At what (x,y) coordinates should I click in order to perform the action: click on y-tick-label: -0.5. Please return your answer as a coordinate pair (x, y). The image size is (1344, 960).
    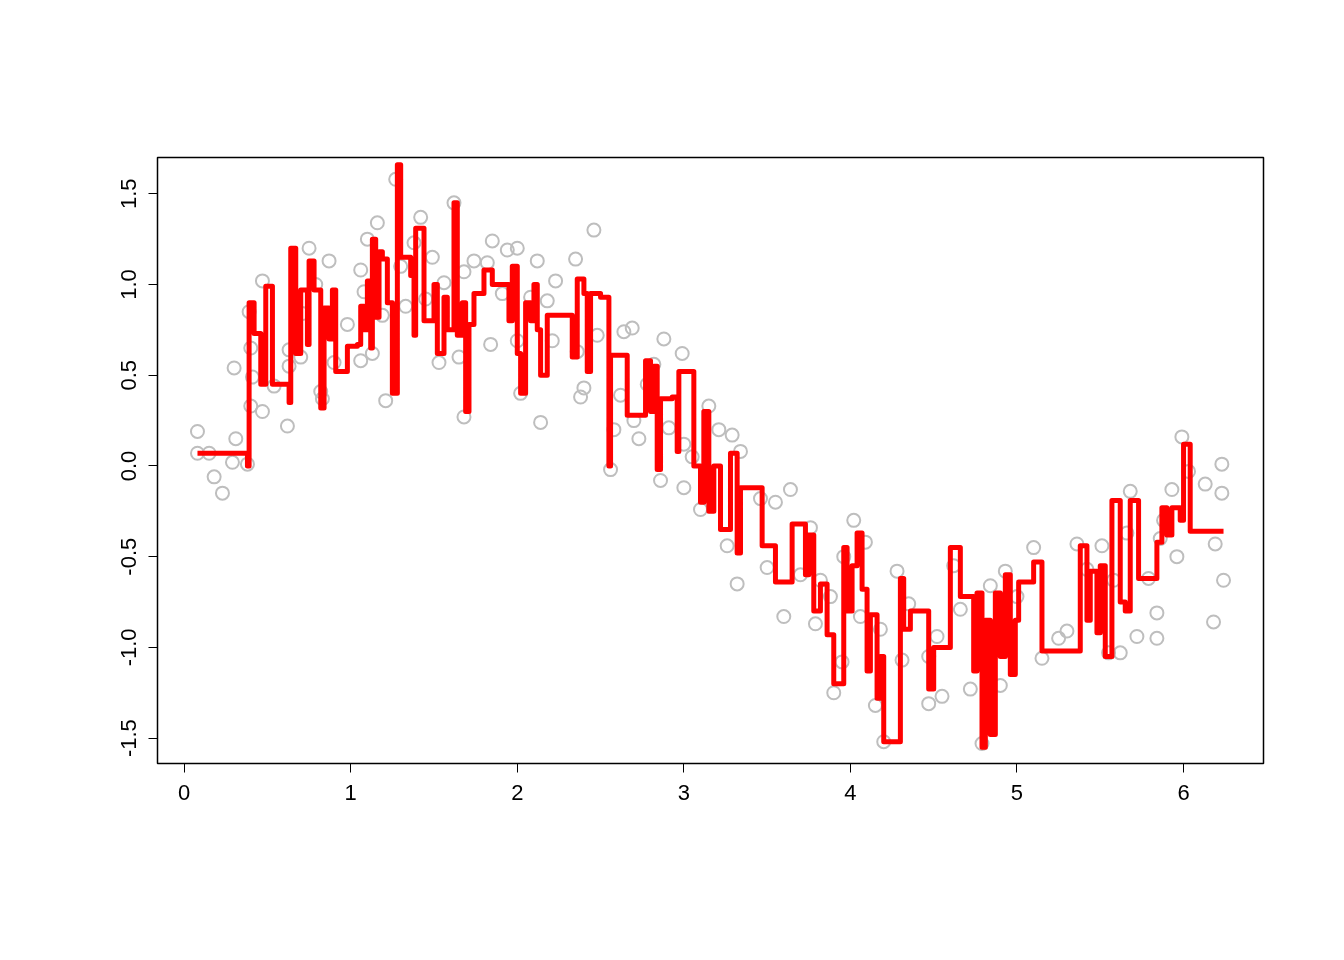
    Looking at the image, I should click on (129, 556).